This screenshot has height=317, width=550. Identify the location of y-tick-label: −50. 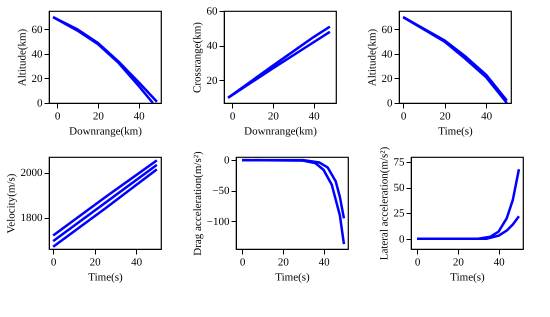
(221, 191).